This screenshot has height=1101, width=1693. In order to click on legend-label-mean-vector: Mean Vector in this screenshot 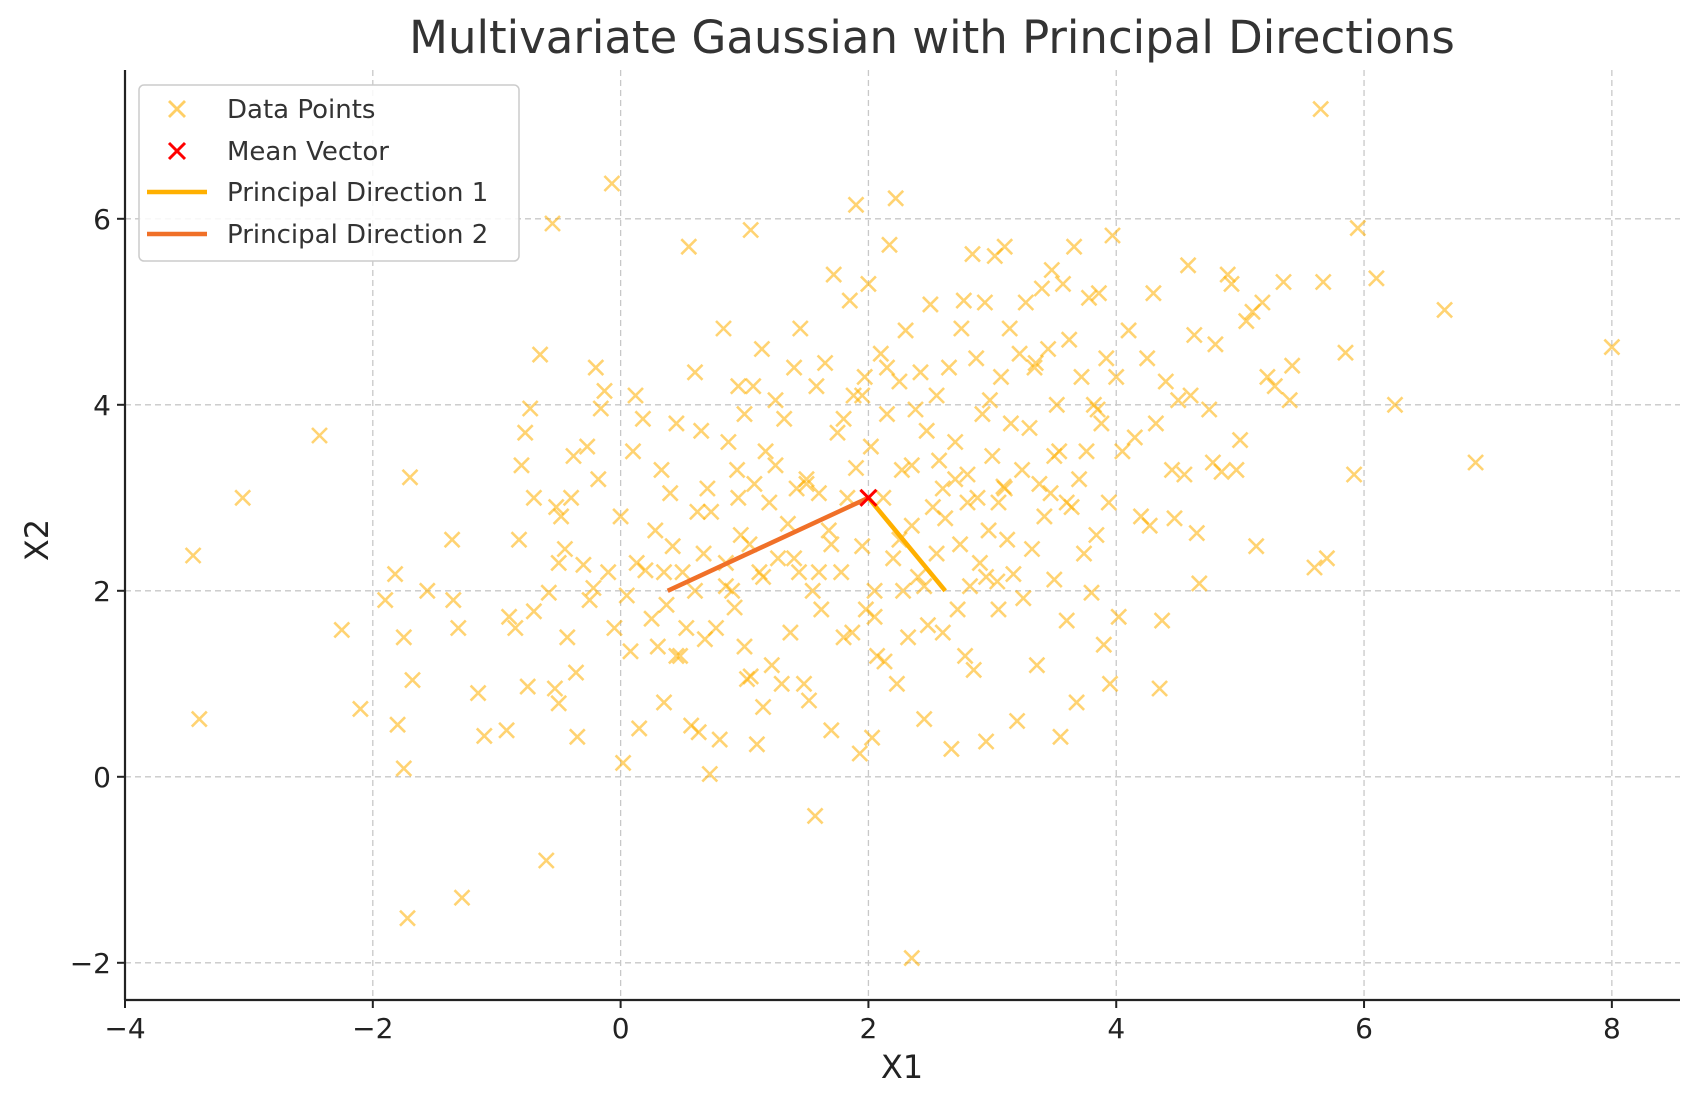, I will do `click(308, 152)`.